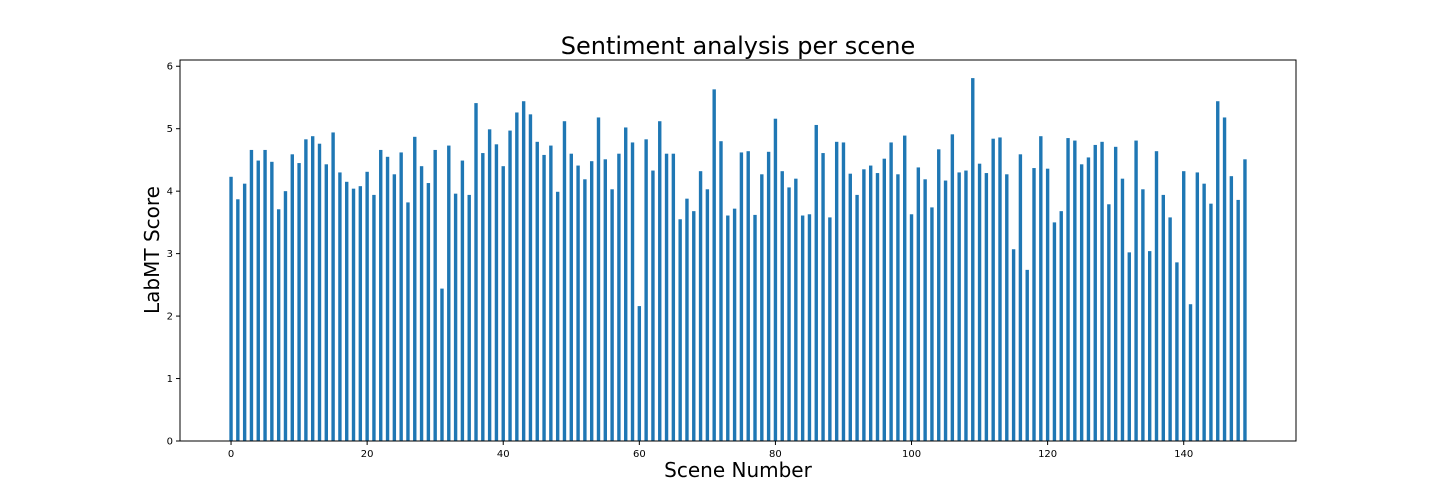 Image resolution: width=1440 pixels, height=504 pixels. Describe the element at coordinates (152, 250) in the screenshot. I see `y-axis-label: LabMT Score` at that location.